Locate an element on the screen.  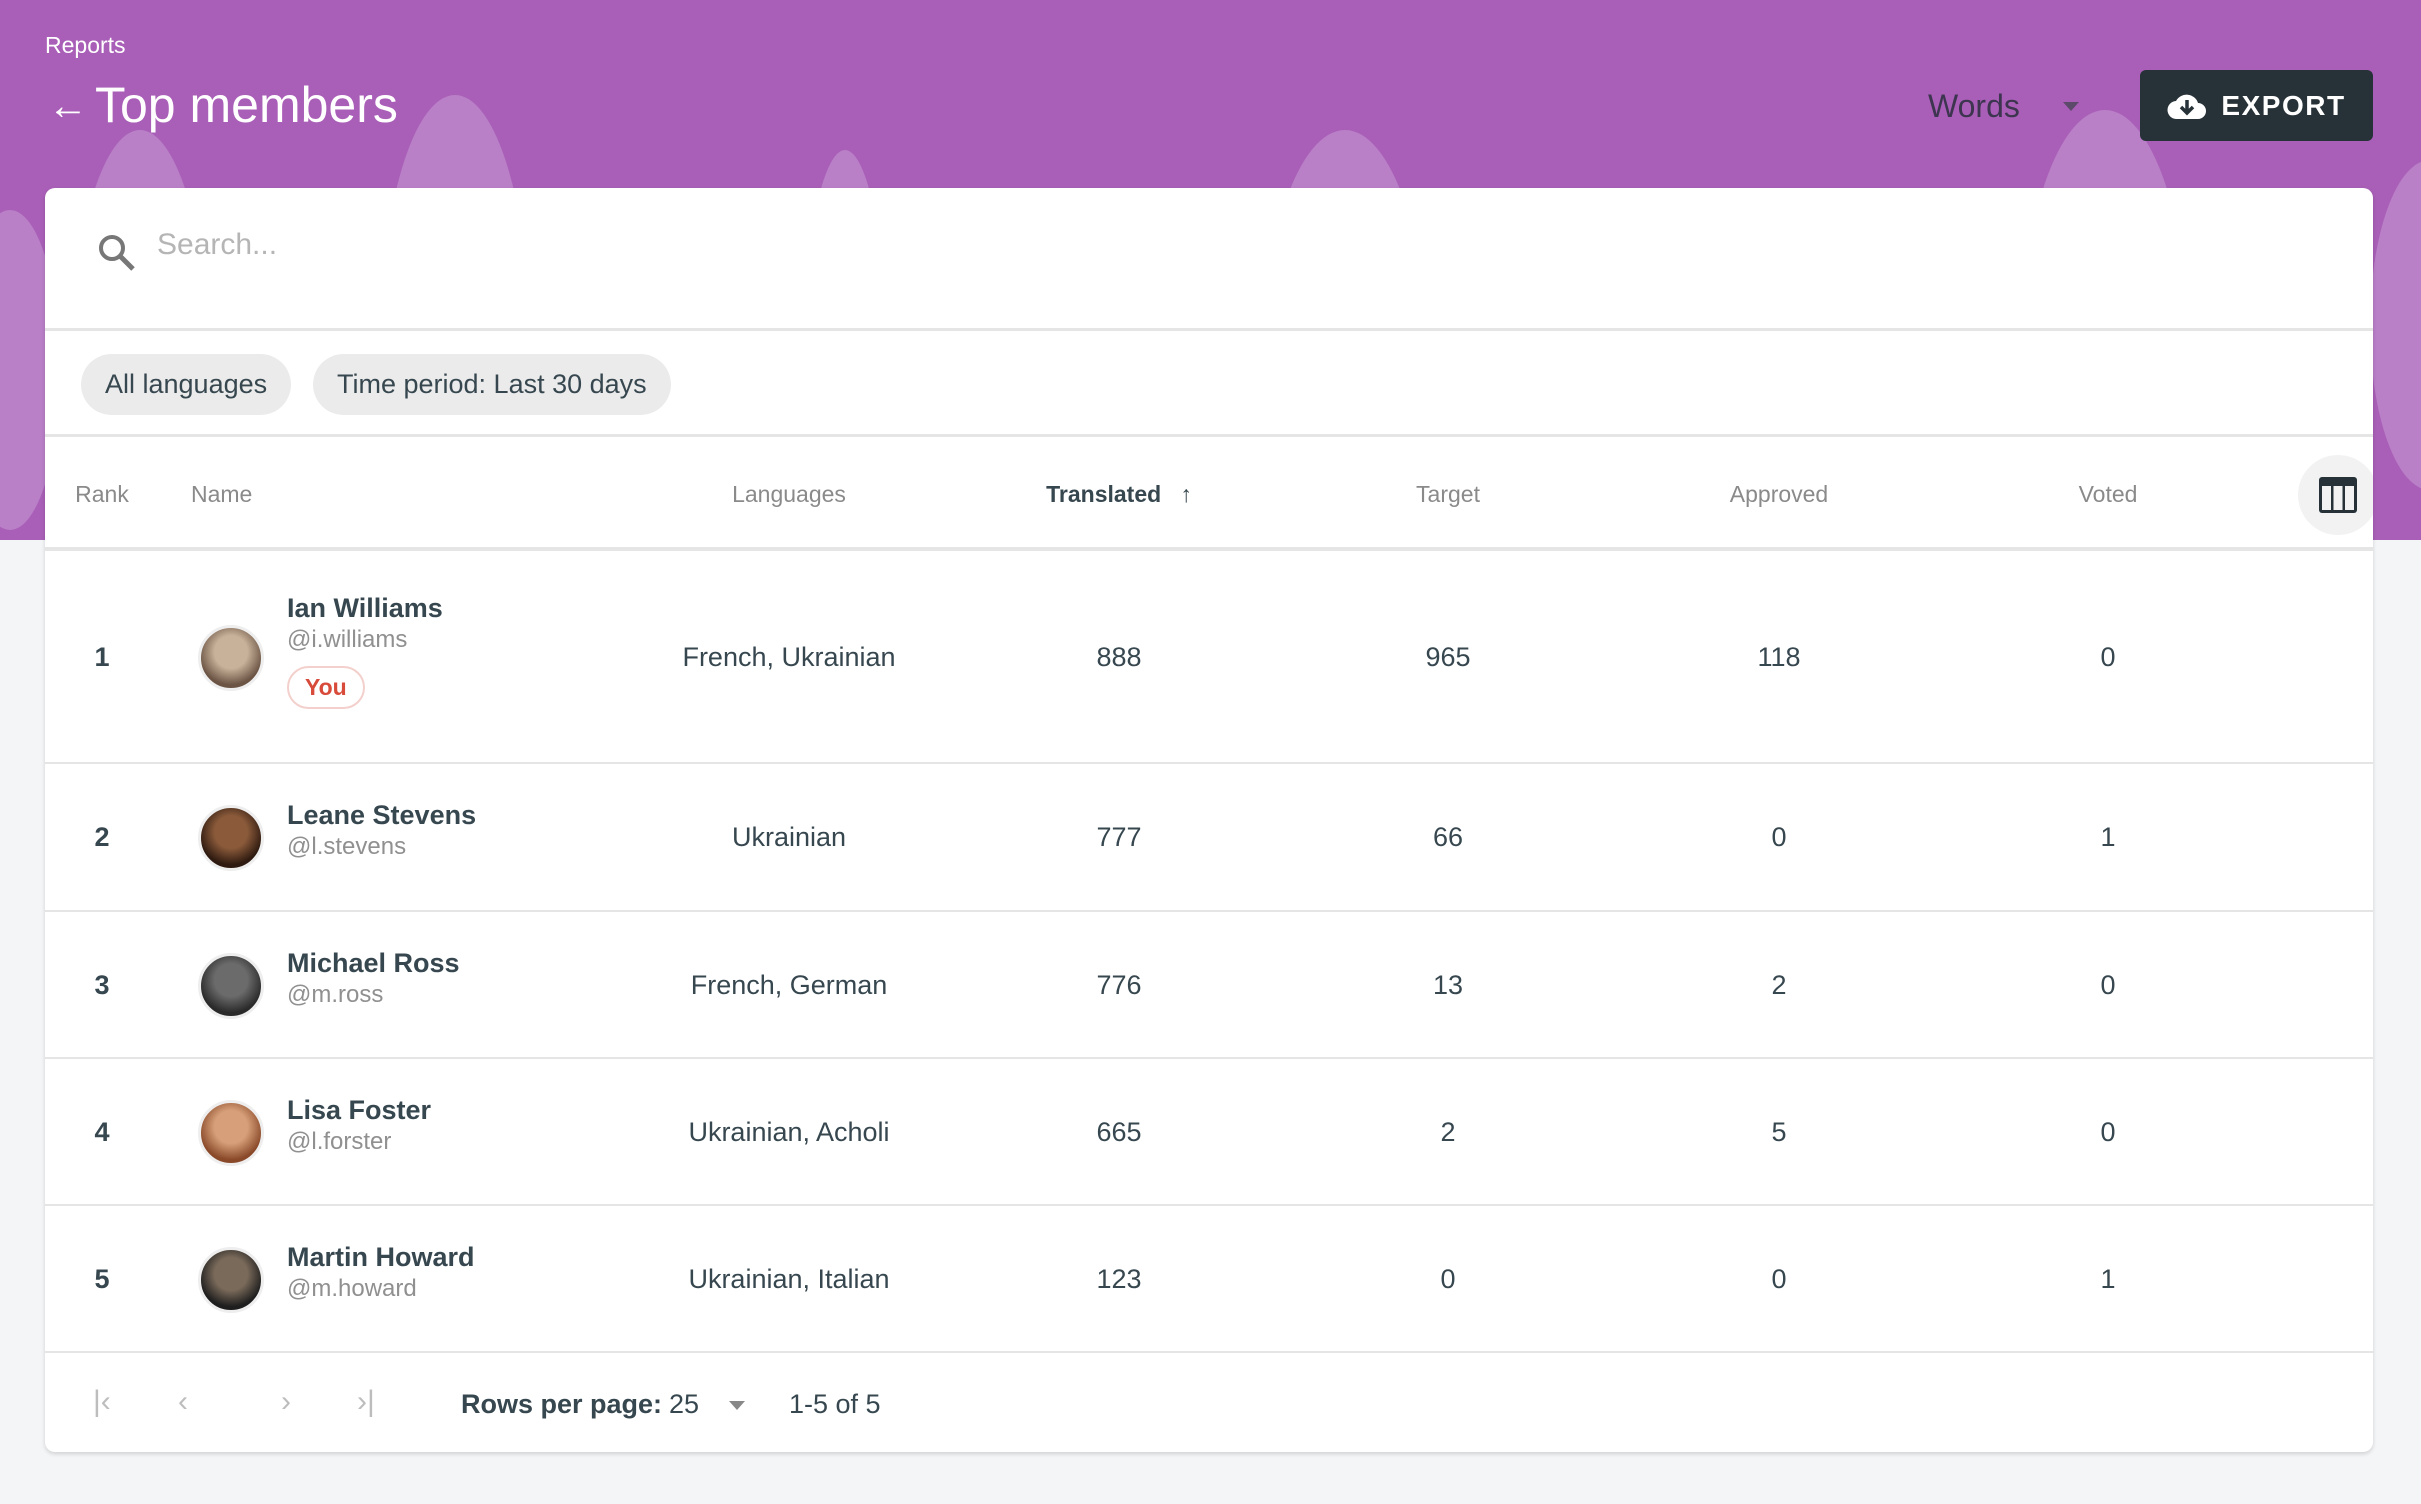
target-cell: 965 is located at coordinates (1448, 656).